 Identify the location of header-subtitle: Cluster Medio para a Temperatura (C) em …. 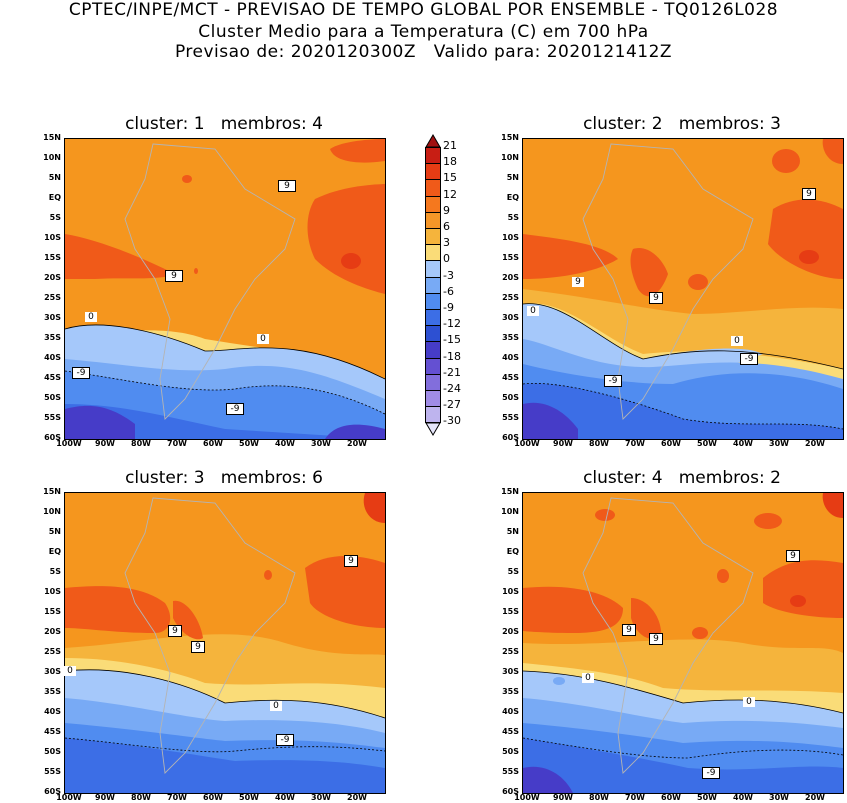
(423, 32).